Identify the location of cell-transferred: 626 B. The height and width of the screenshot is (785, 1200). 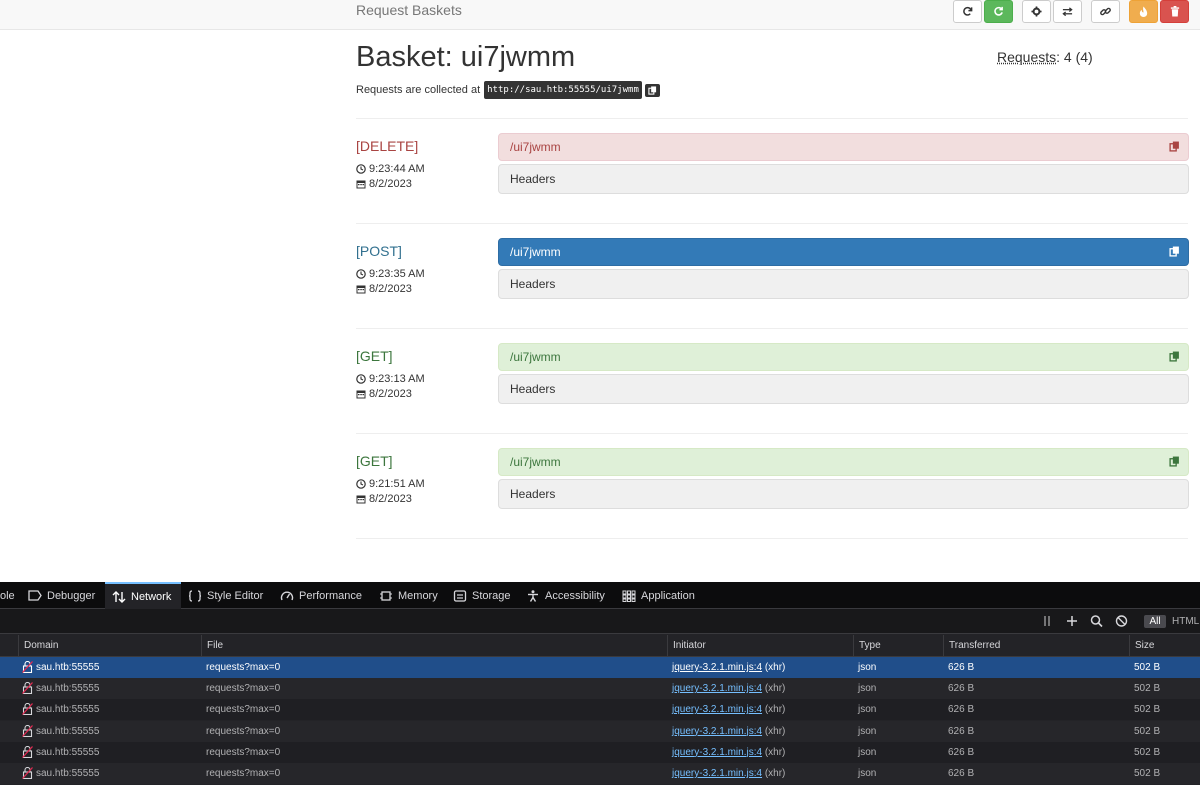
(961, 667).